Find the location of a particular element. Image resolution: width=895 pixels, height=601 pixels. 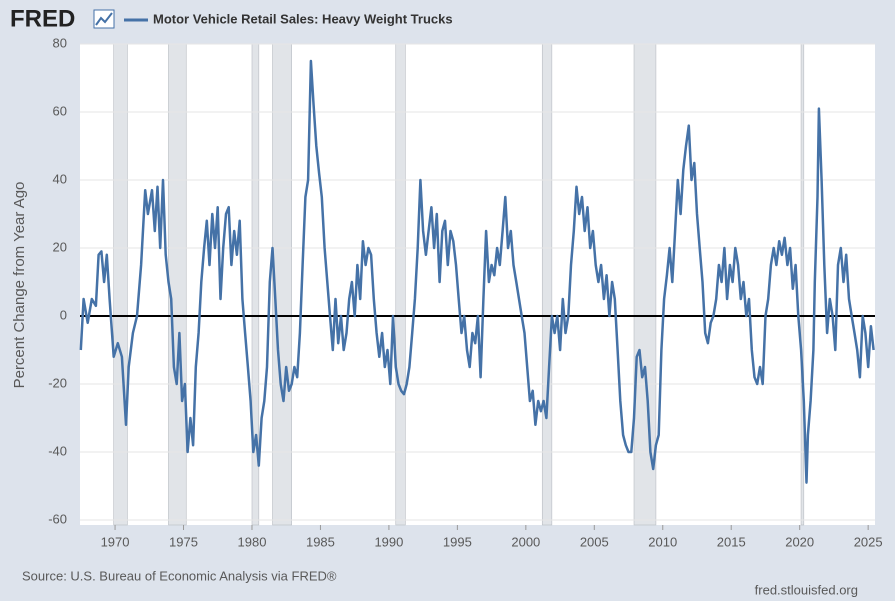

y-tick-label: -60 is located at coordinates (57, 518).